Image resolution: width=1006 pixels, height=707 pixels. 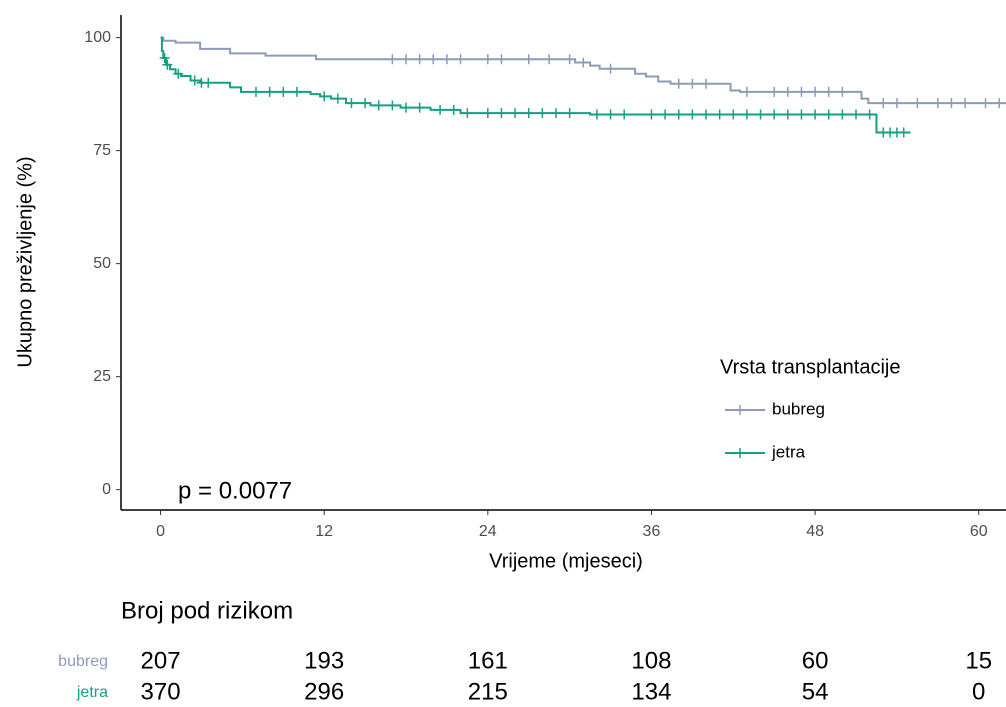 What do you see at coordinates (25, 261) in the screenshot?
I see `y-axis-label: Ukupno preživljenje (%)` at bounding box center [25, 261].